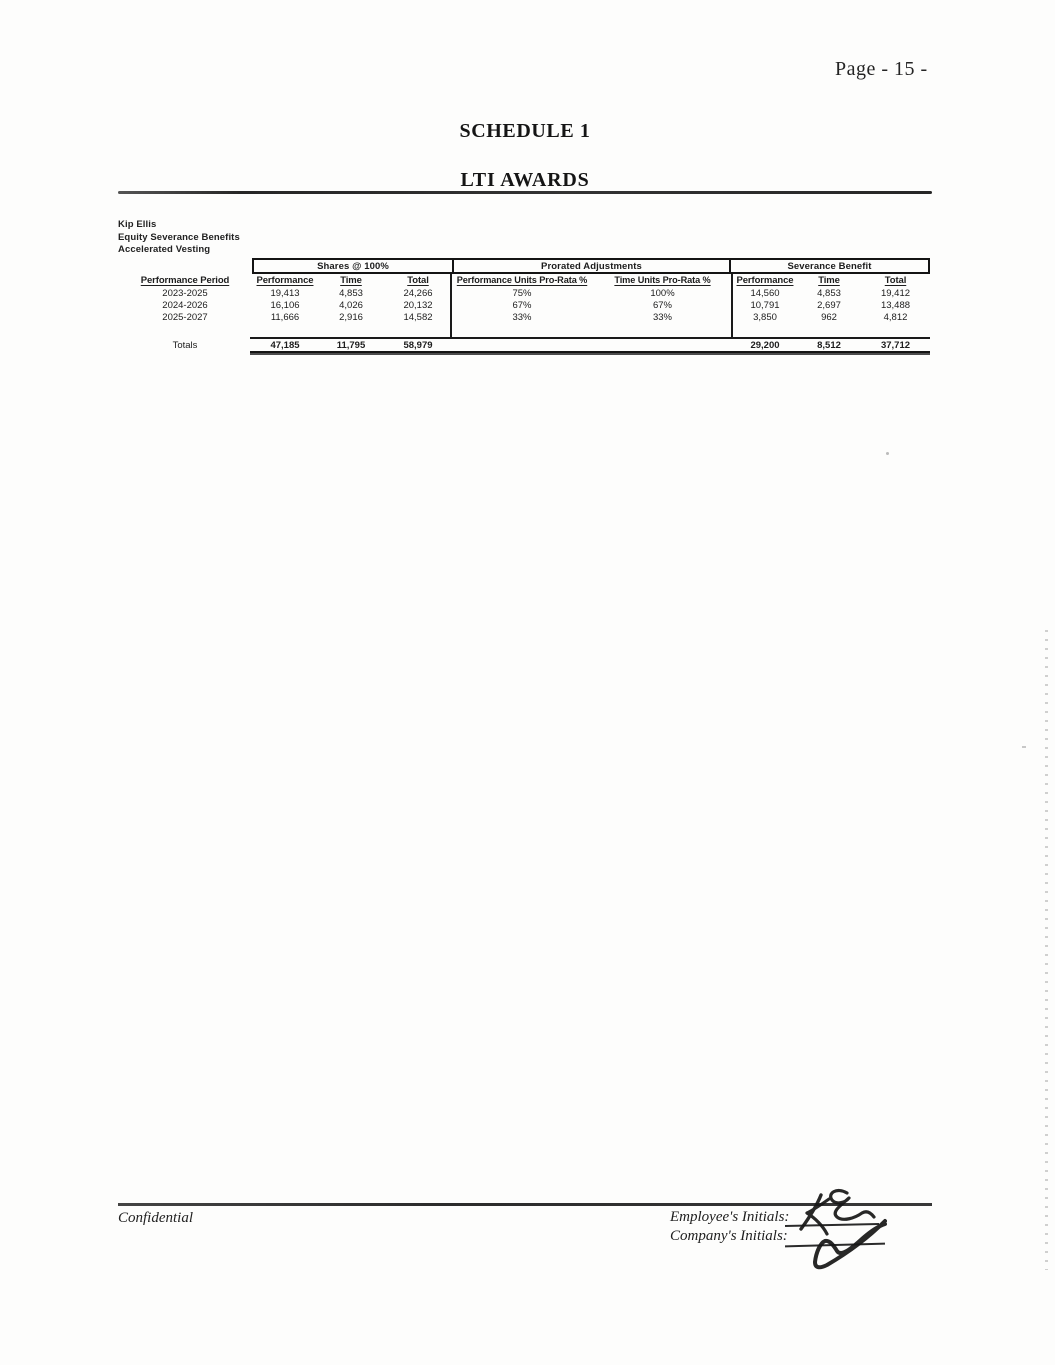  I want to click on time-units-prorata-cell: 67%, so click(662, 305).